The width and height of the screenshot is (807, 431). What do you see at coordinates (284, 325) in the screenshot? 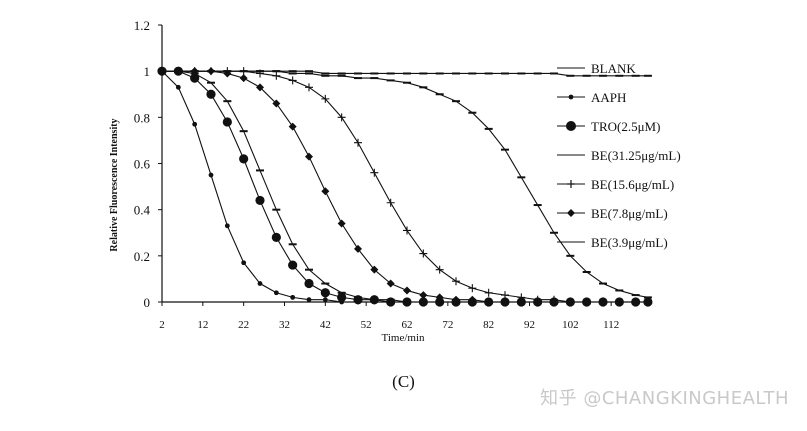
I see `x-tick-label: 32` at bounding box center [284, 325].